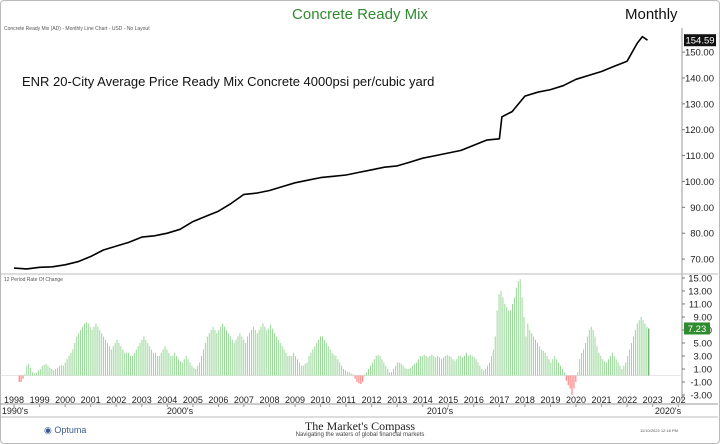 The height and width of the screenshot is (444, 720). What do you see at coordinates (142, 400) in the screenshot?
I see `x-tick-label: 2003` at bounding box center [142, 400].